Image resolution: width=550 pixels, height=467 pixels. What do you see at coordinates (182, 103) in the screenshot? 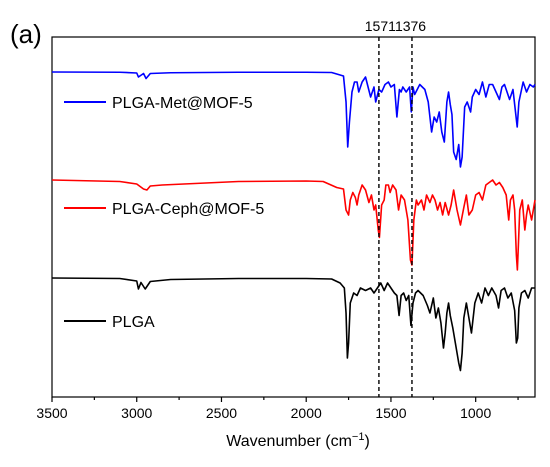
I see `legend-label-plga-met-mof-5: PLGA-Met@MOF-5` at bounding box center [182, 103].